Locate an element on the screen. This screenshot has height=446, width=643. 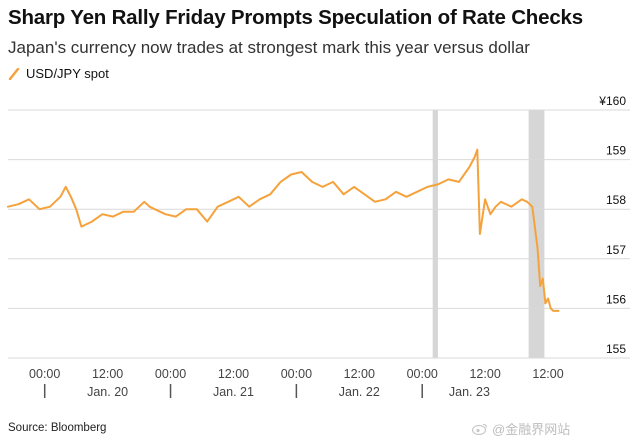
watermark-text: @金融界网站 is located at coordinates (531, 429).